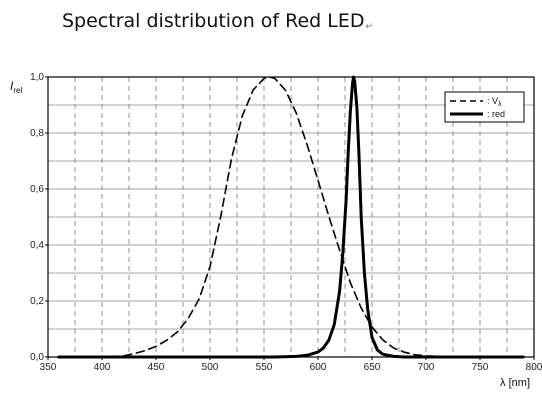  I want to click on x-tick-label: 400, so click(102, 367).